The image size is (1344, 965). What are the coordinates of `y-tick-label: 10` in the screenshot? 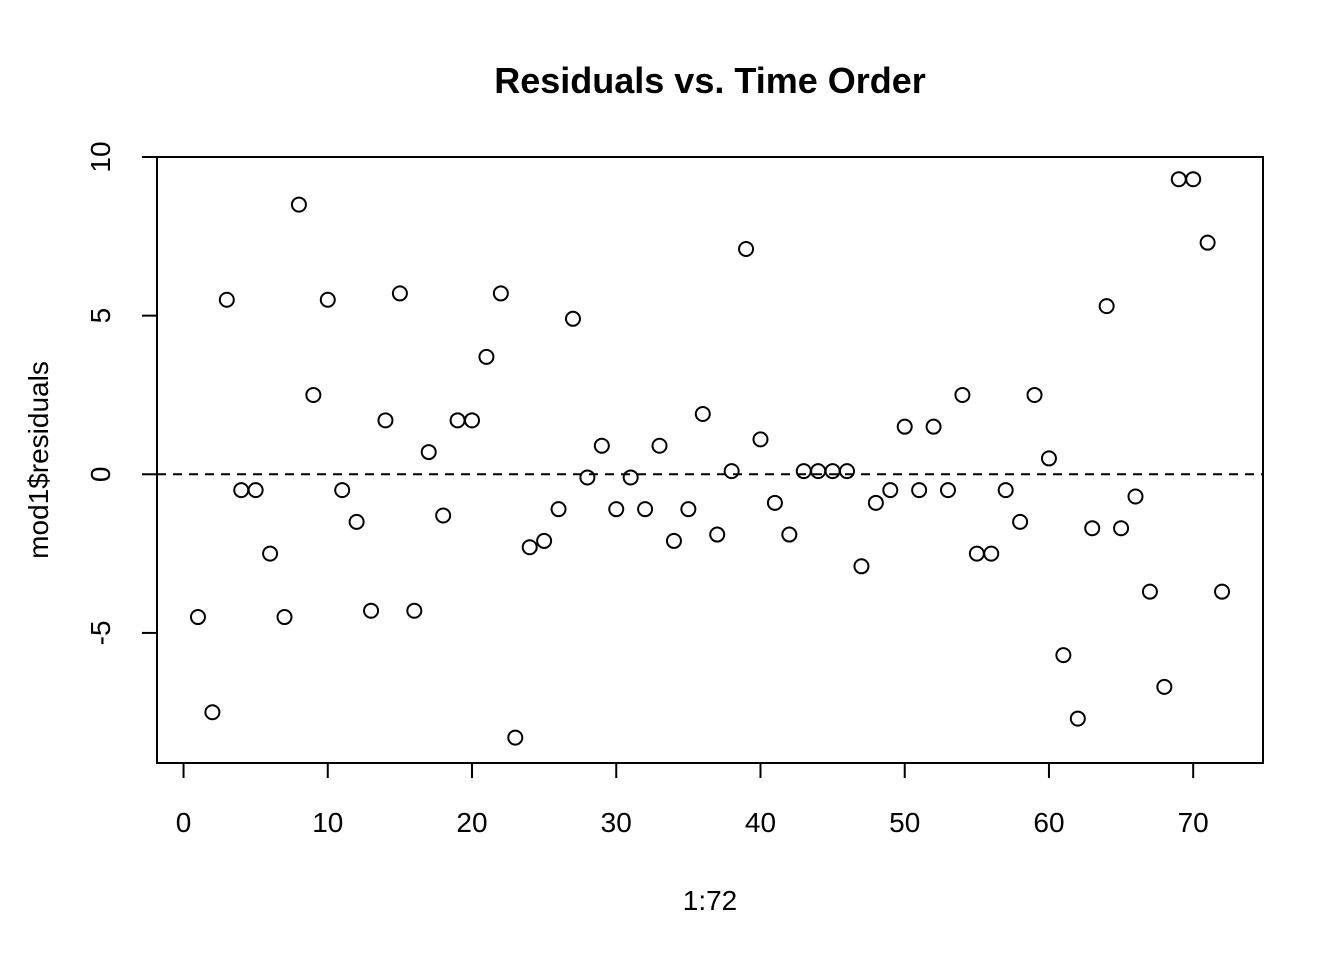 It's located at (100, 156).